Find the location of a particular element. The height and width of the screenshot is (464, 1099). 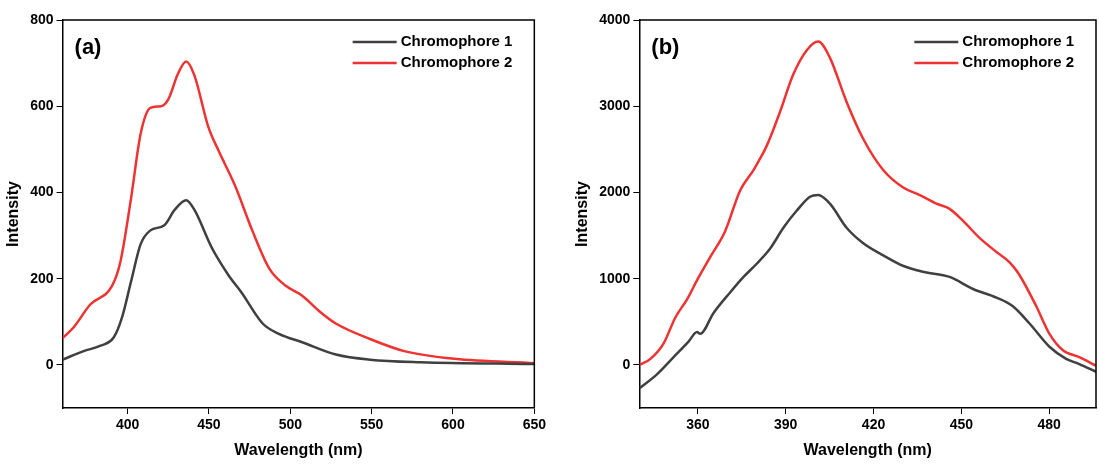

x-tick-label: 600 is located at coordinates (453, 424).